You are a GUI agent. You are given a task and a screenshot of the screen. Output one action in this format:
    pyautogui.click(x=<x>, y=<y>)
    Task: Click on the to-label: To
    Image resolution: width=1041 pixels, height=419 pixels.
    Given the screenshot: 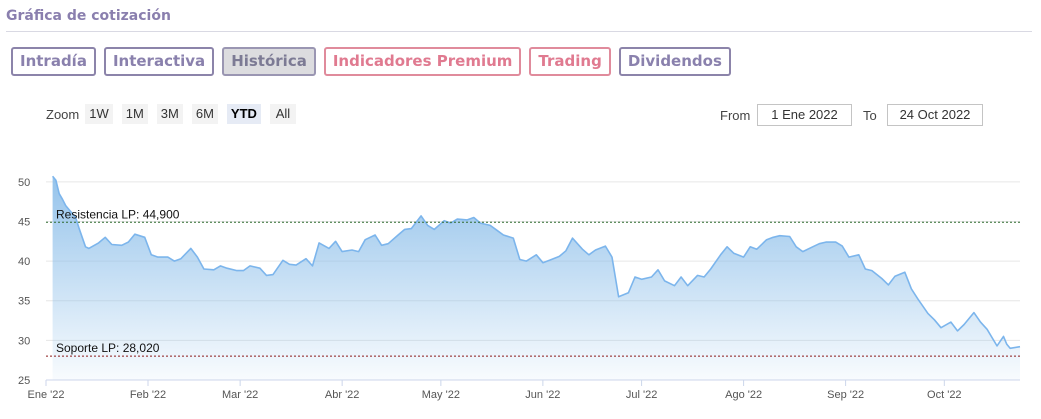 What is the action you would take?
    pyautogui.click(x=870, y=115)
    